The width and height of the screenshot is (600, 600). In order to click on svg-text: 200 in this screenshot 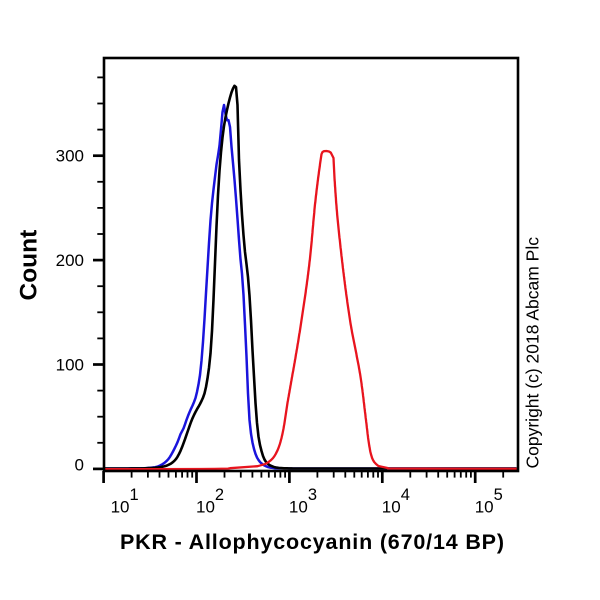, I will do `click(70, 260)`.